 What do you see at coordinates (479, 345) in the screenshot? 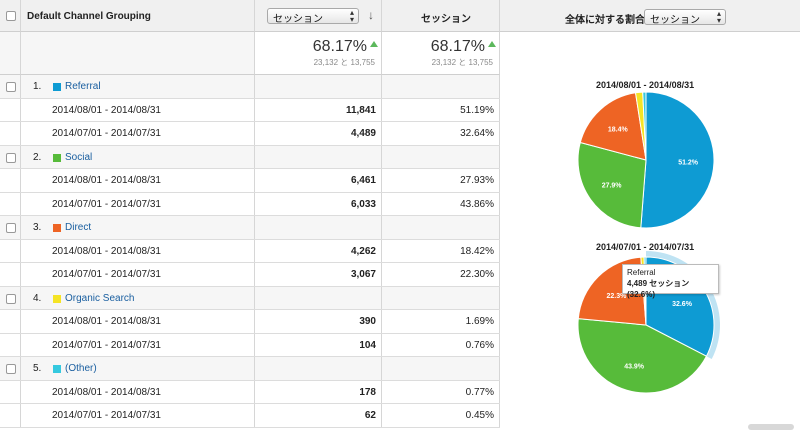
I see `sessions-share: 0.76%` at bounding box center [479, 345].